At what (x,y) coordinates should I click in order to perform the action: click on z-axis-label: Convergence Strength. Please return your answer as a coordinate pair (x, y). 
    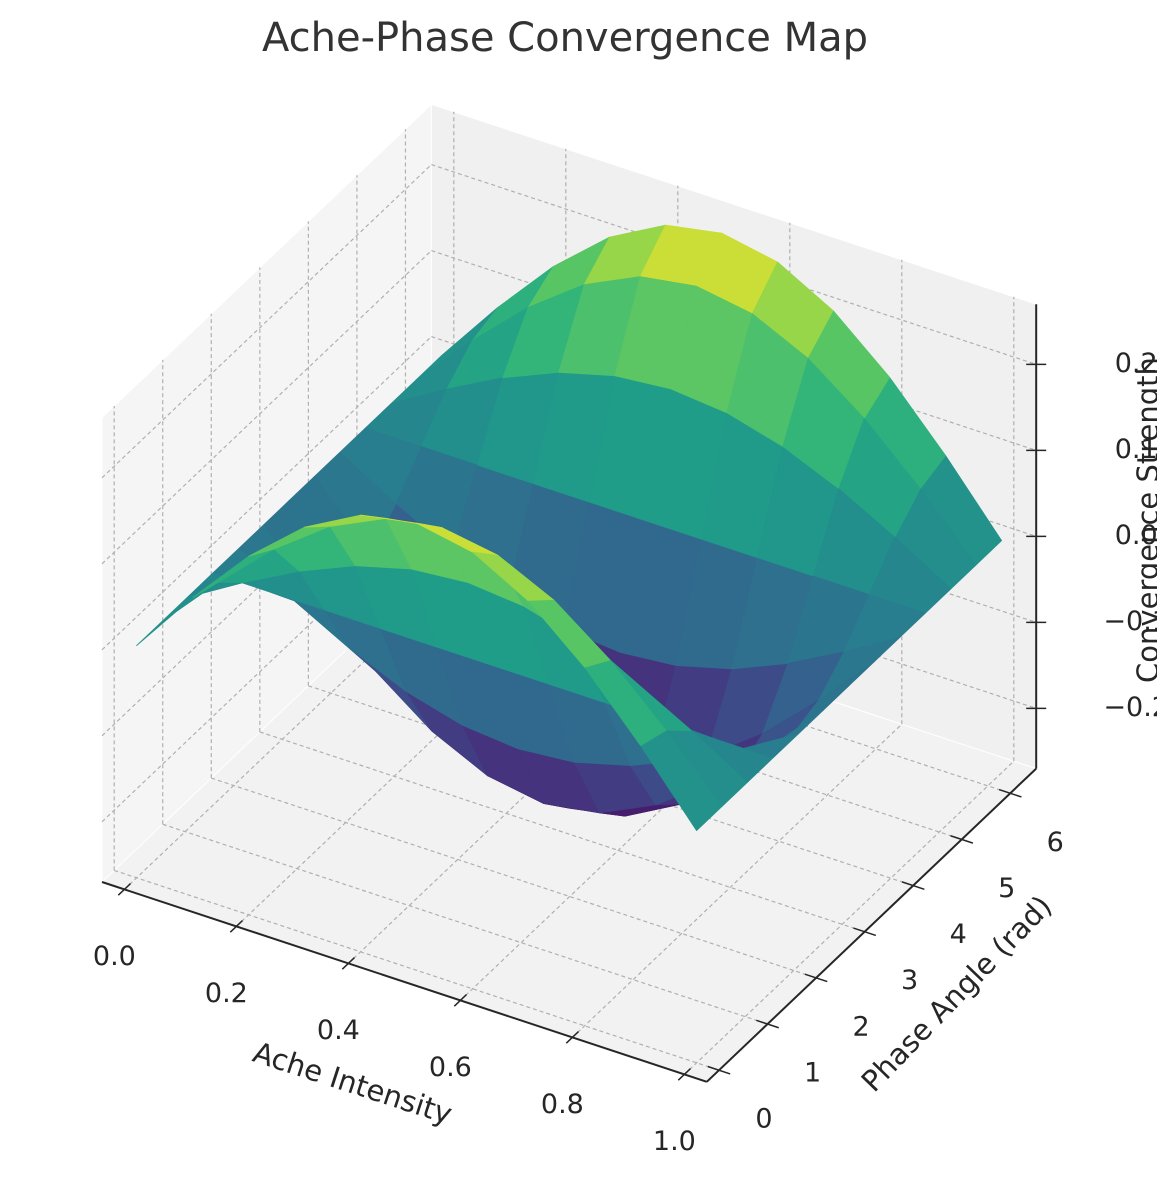
    Looking at the image, I should click on (1144, 520).